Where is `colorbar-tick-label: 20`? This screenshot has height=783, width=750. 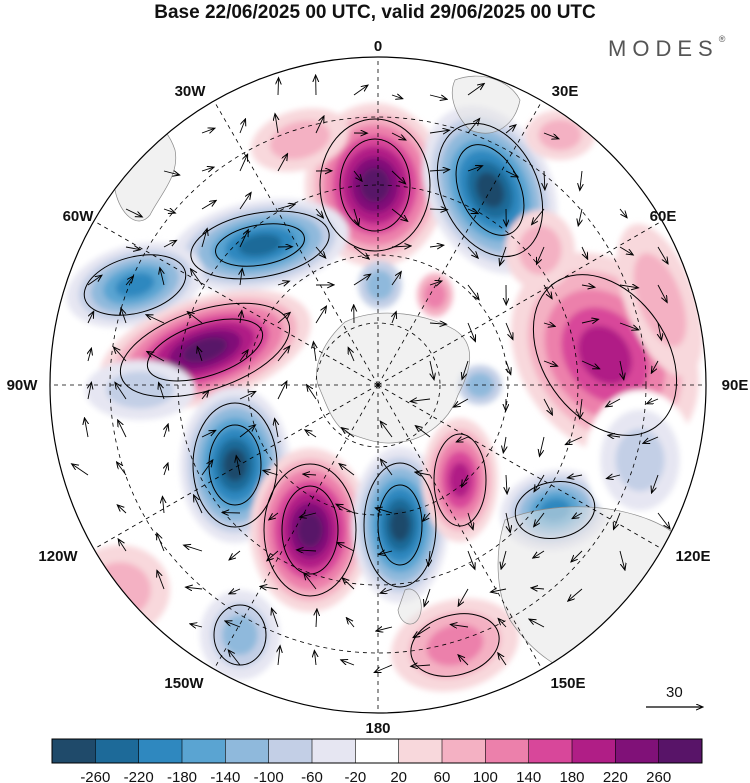 colorbar-tick-label: 20 is located at coordinates (398, 776).